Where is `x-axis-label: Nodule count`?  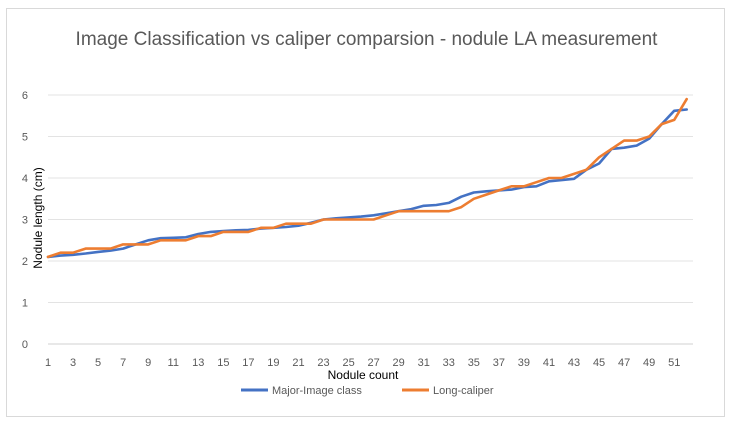
x-axis-label: Nodule count is located at coordinates (363, 375).